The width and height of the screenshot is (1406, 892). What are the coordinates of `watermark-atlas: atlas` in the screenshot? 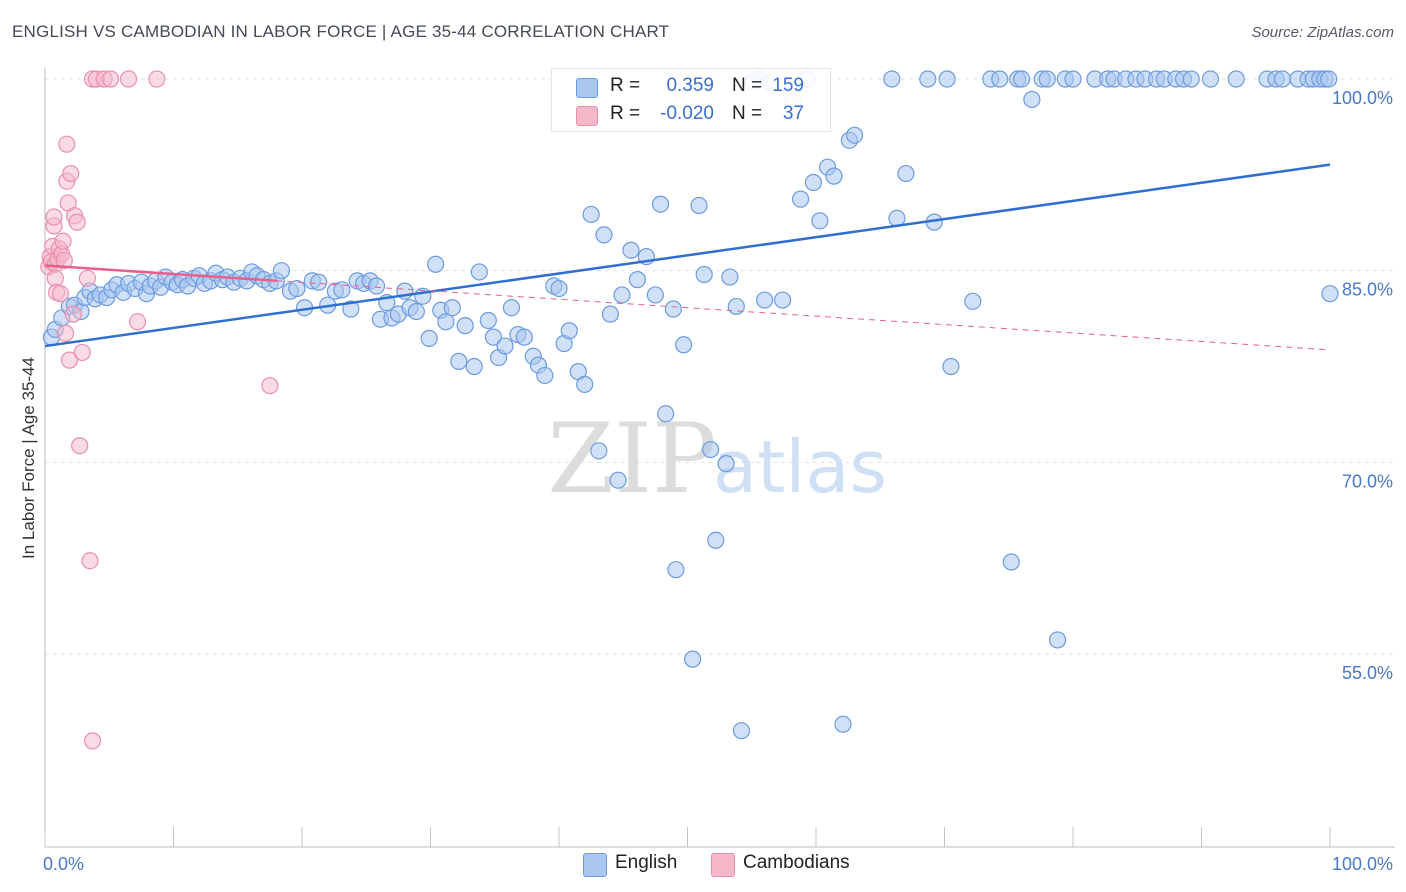 It's located at (800, 467).